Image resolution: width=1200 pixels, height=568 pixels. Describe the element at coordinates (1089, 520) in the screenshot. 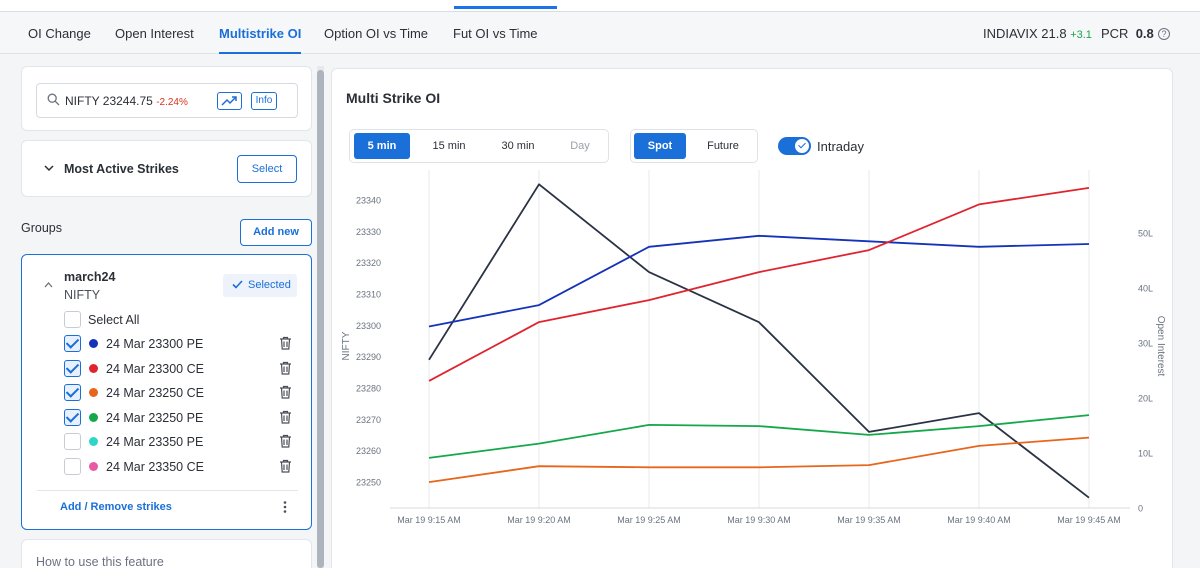

I see `x-tick-label: Mar 19 9:45 AM` at that location.